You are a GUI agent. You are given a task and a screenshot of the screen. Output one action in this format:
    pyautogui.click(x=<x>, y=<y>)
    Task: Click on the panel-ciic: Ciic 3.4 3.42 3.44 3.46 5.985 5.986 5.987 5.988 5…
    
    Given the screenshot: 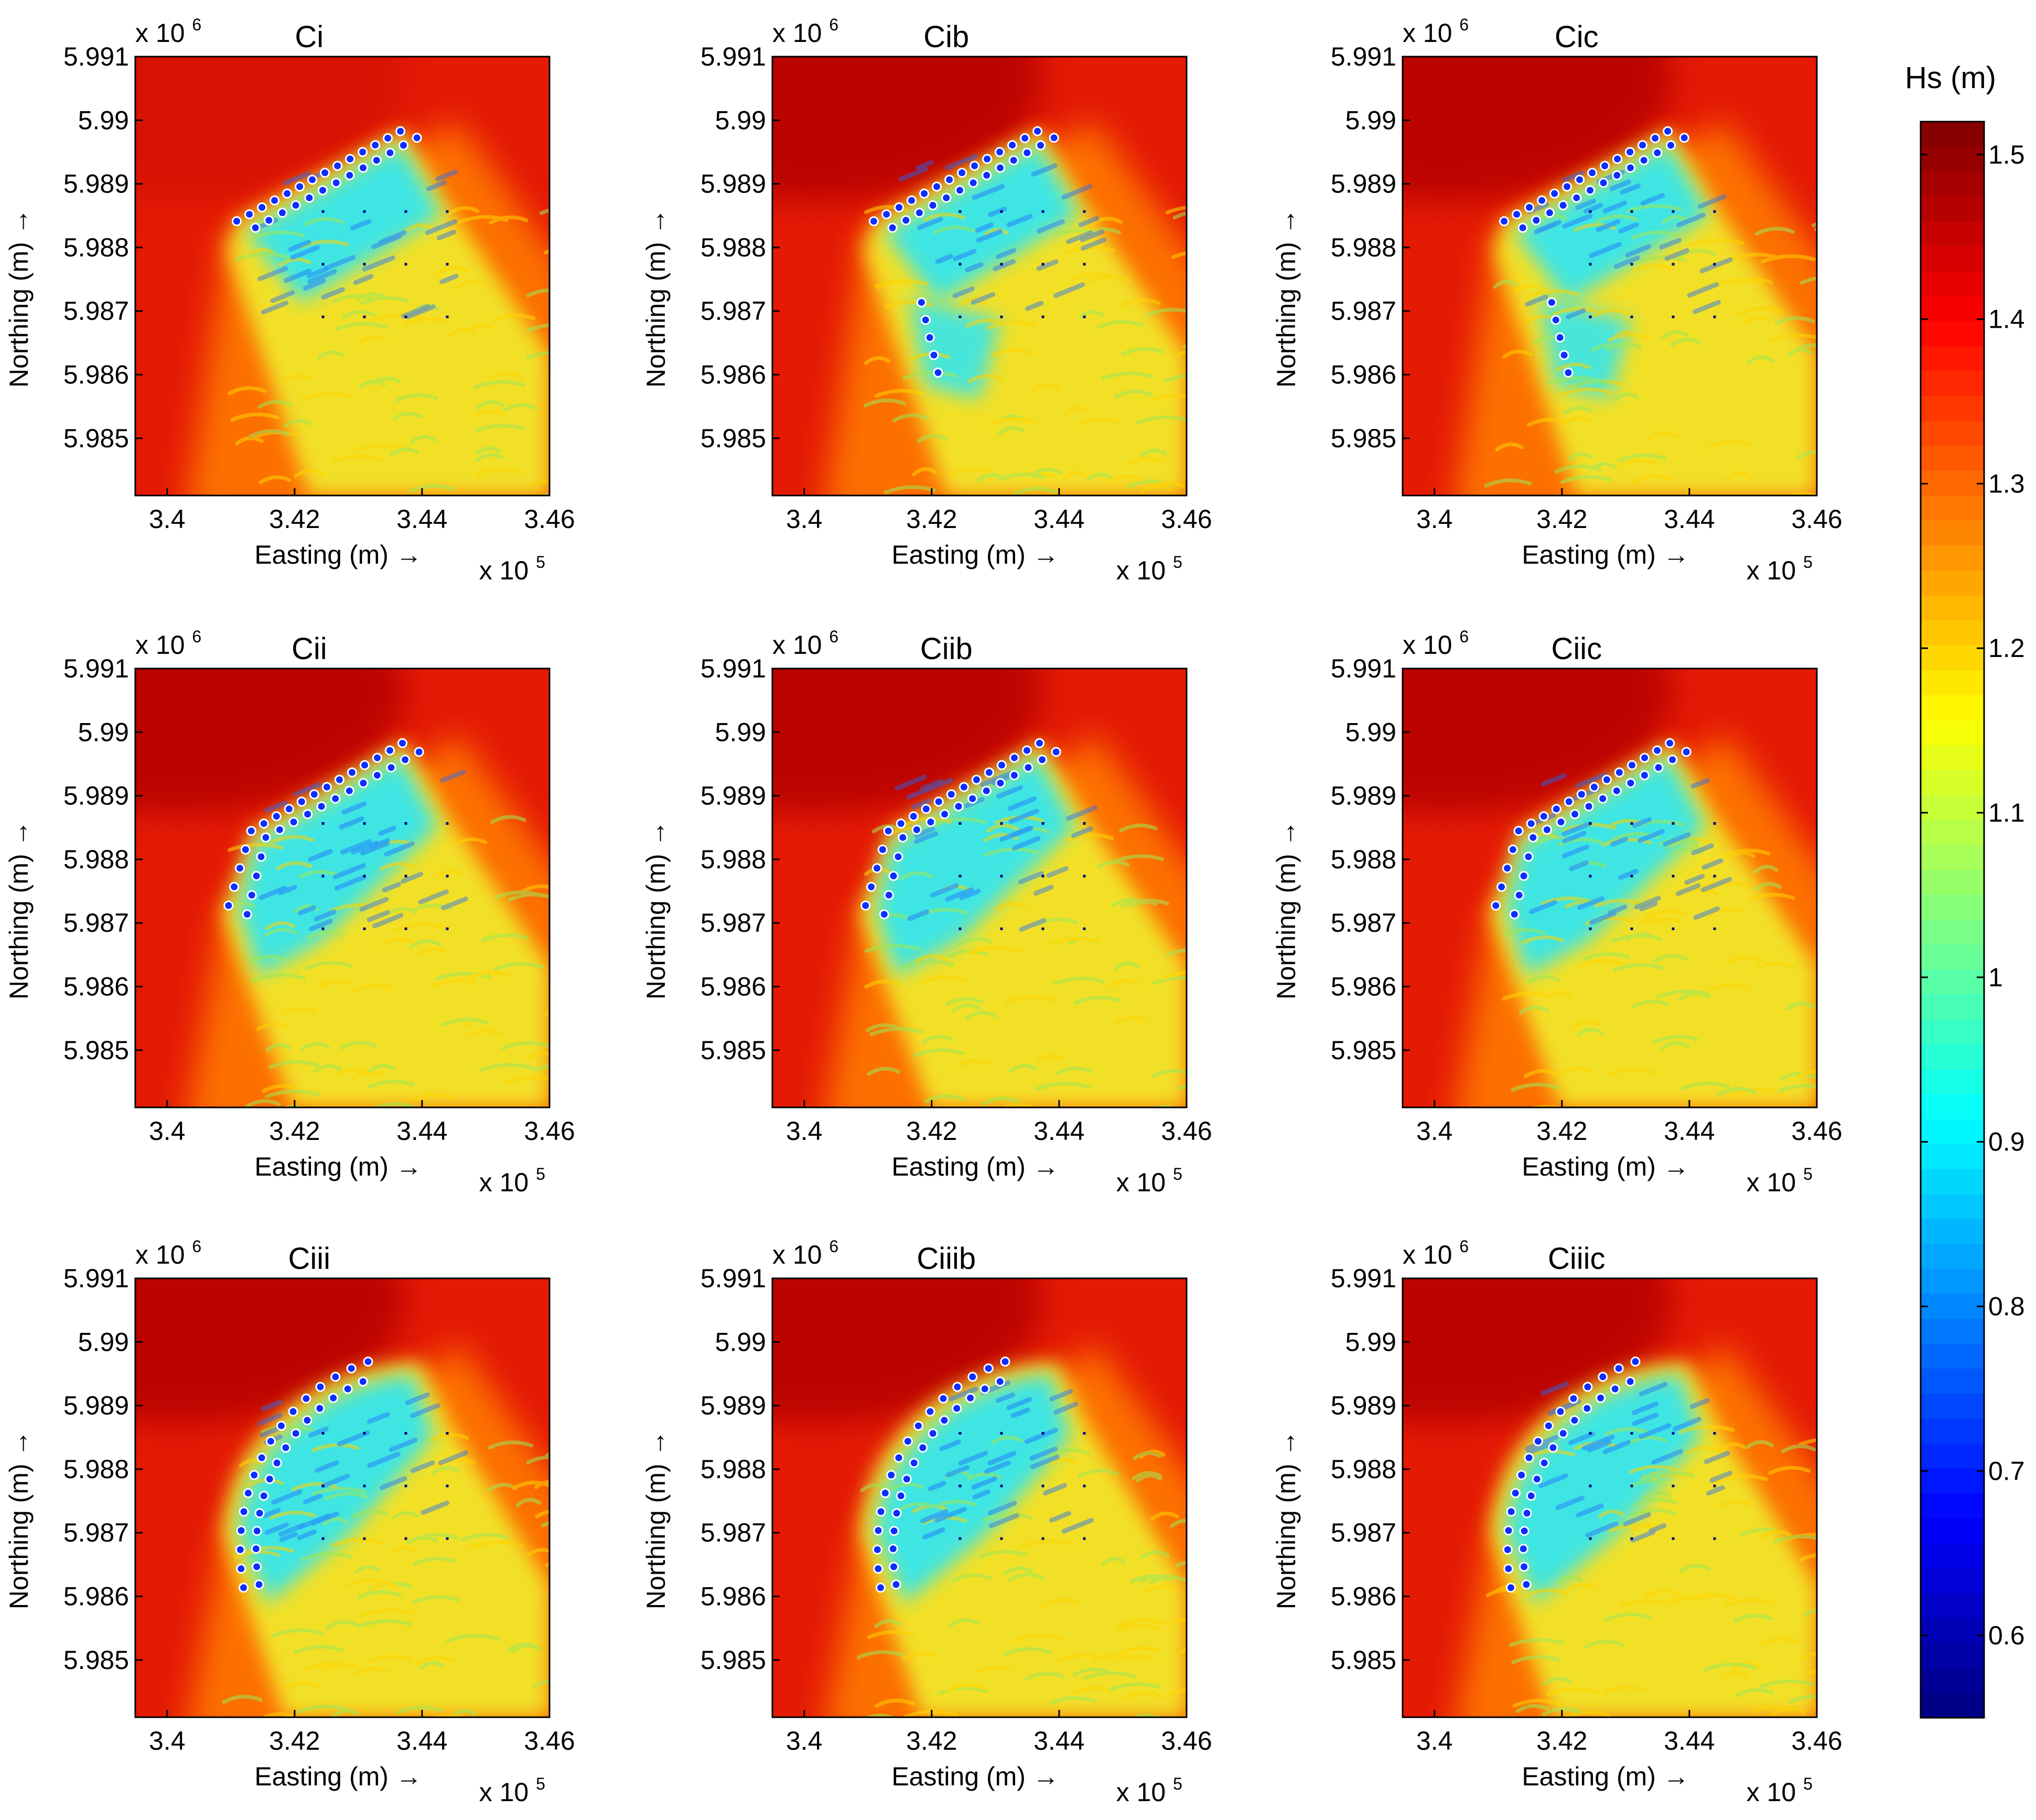 What is the action you would take?
    pyautogui.click(x=1558, y=912)
    